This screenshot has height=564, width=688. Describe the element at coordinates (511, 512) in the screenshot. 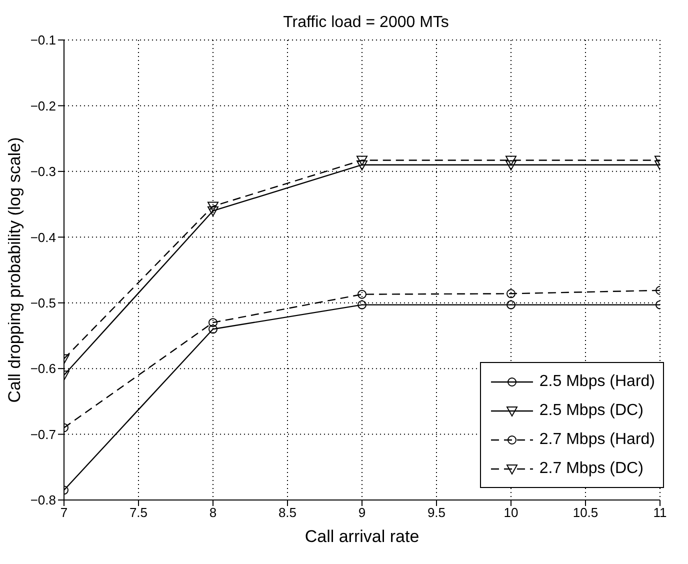

I see `x-tick-label: 10` at that location.